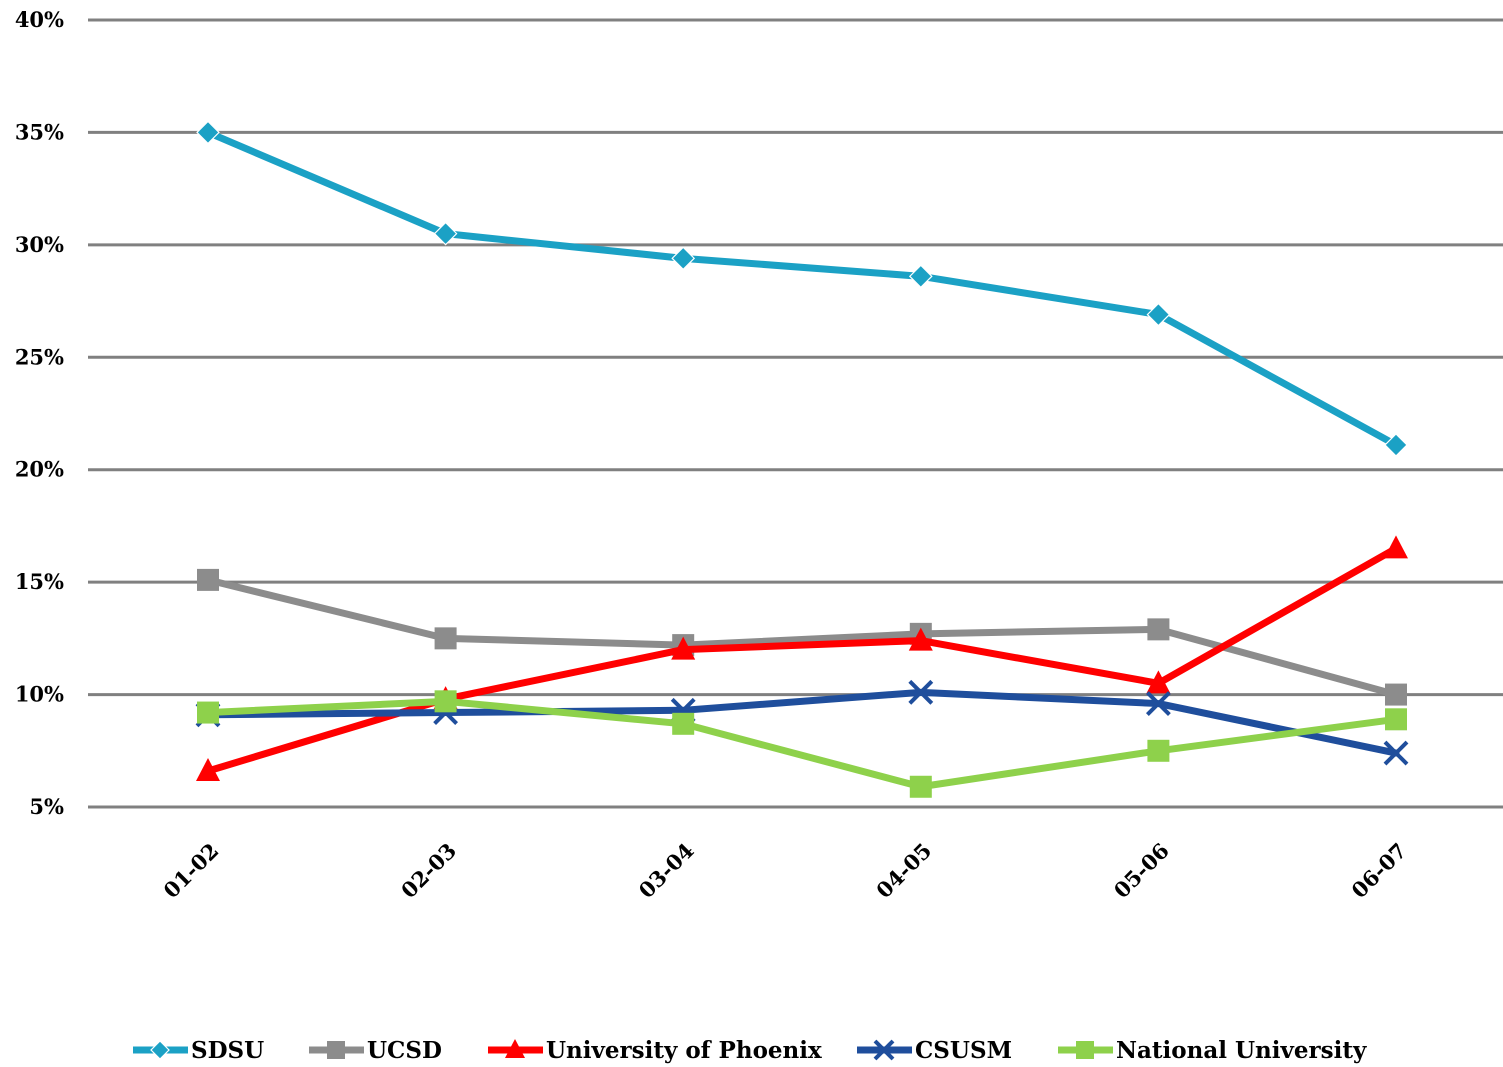 The height and width of the screenshot is (1067, 1503). I want to click on y-tick-label: 5%, so click(46, 806).